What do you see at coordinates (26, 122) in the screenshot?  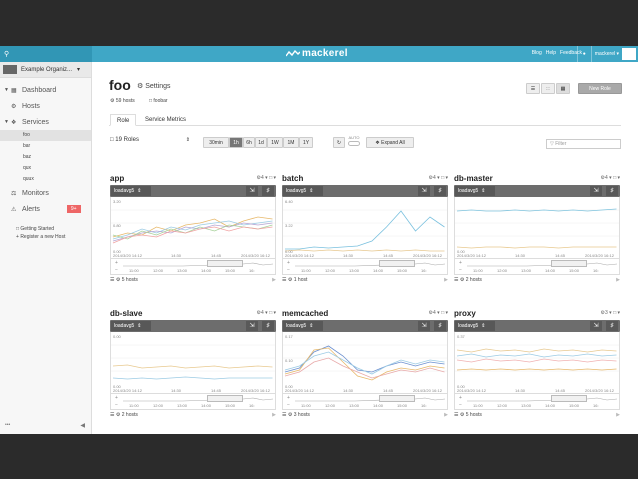 I see `sidebar-item-services: ▼ ❖ Services` at bounding box center [26, 122].